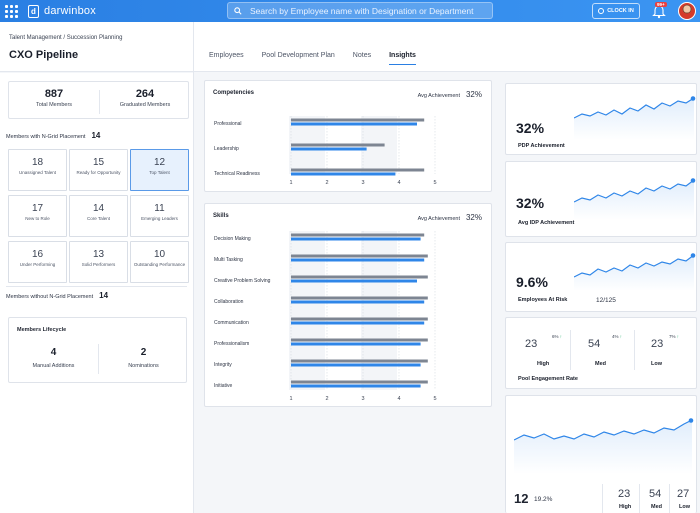 The image size is (700, 513). I want to click on ngrid-label: New to Role, so click(37, 218).